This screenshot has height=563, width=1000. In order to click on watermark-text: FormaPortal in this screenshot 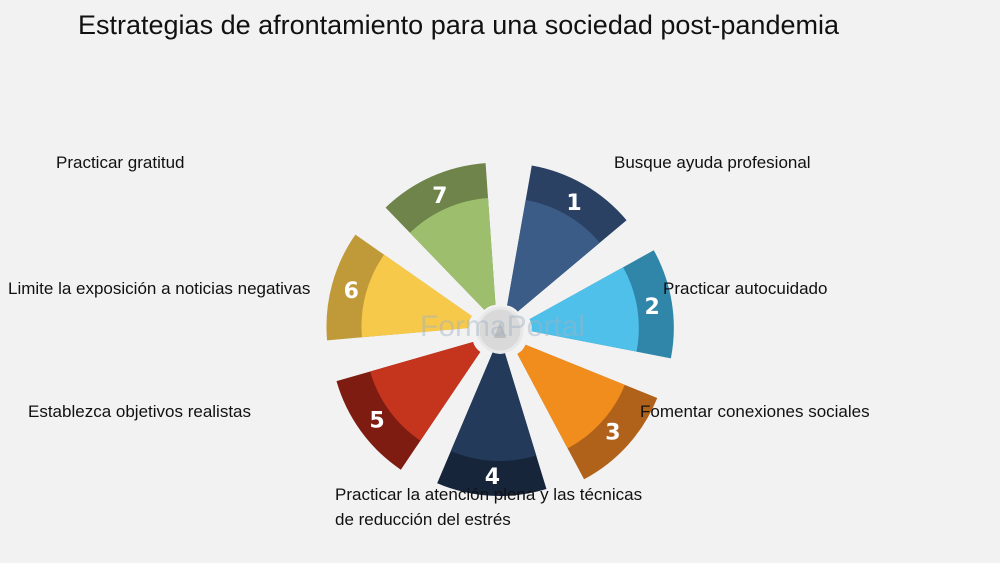, I will do `click(502, 326)`.